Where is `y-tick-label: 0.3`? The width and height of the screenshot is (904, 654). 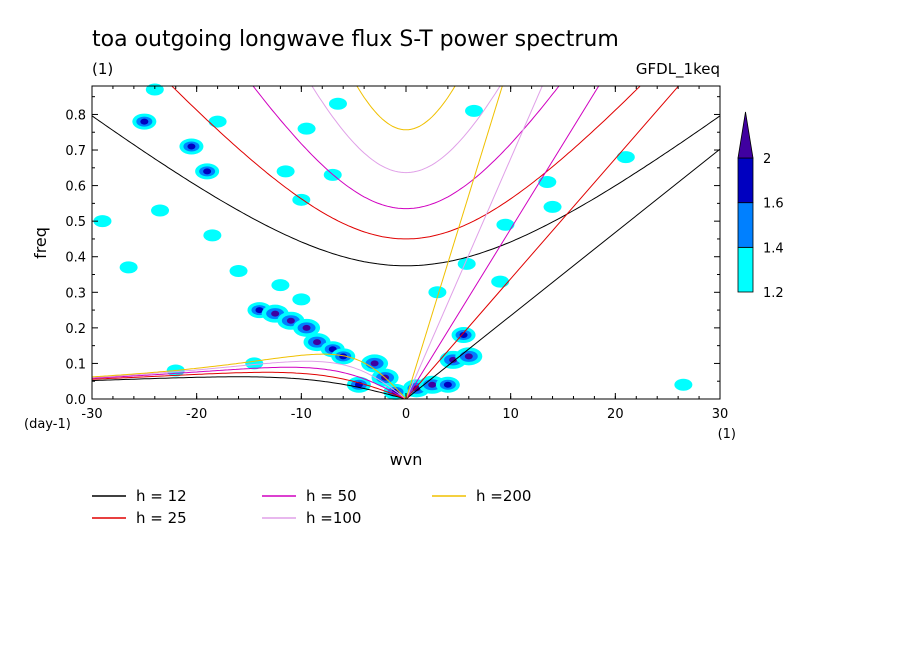 y-tick-label: 0.3 is located at coordinates (75, 293).